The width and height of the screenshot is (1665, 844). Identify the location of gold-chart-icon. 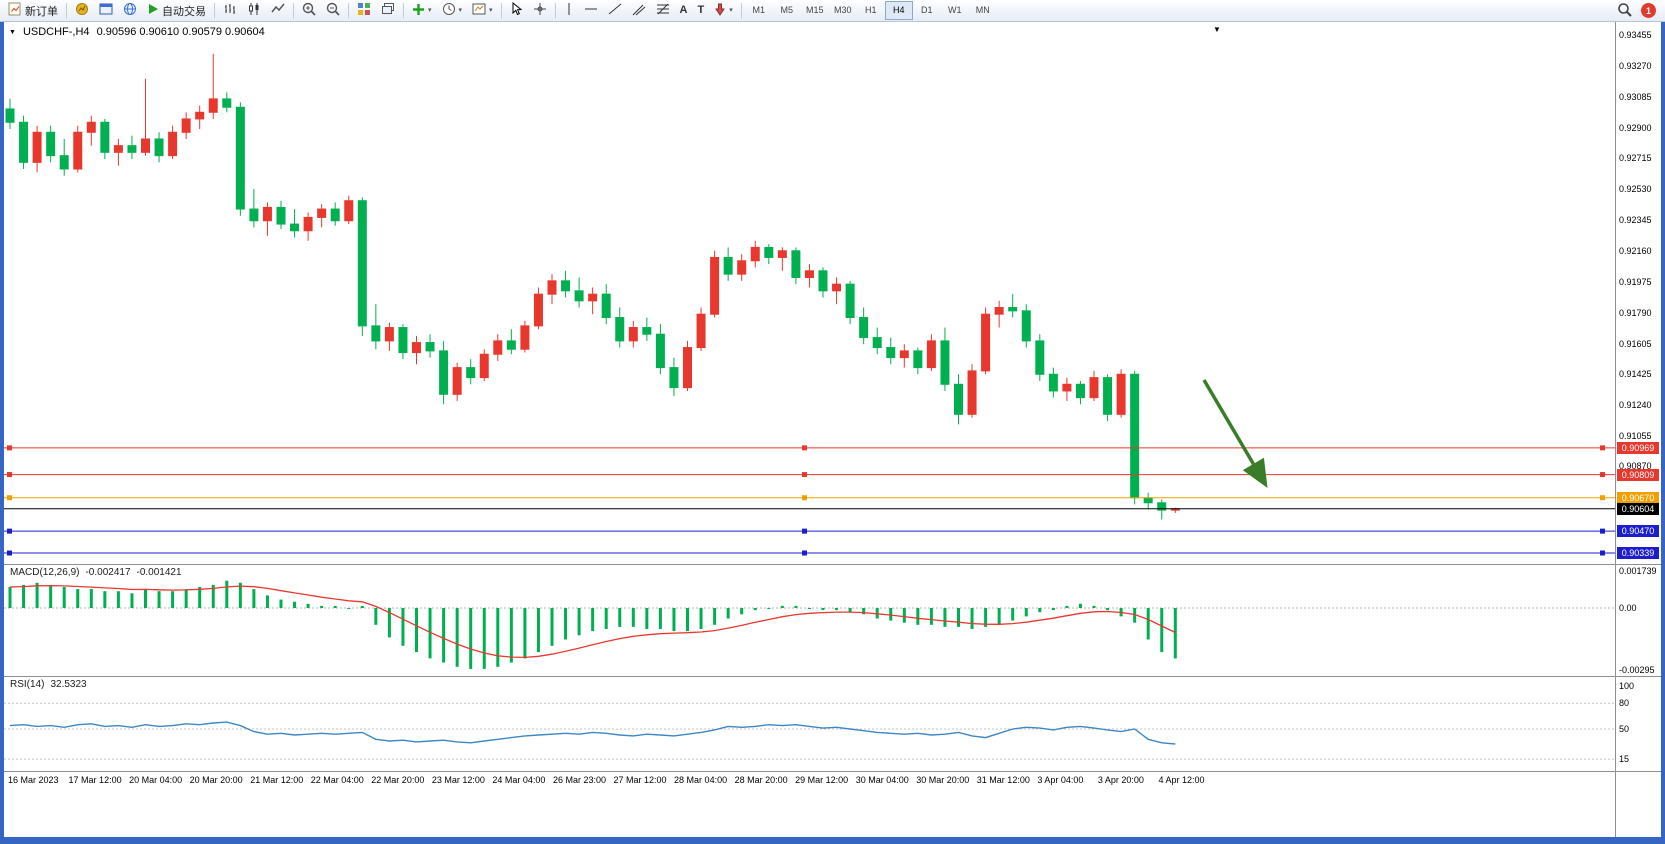
(82, 10).